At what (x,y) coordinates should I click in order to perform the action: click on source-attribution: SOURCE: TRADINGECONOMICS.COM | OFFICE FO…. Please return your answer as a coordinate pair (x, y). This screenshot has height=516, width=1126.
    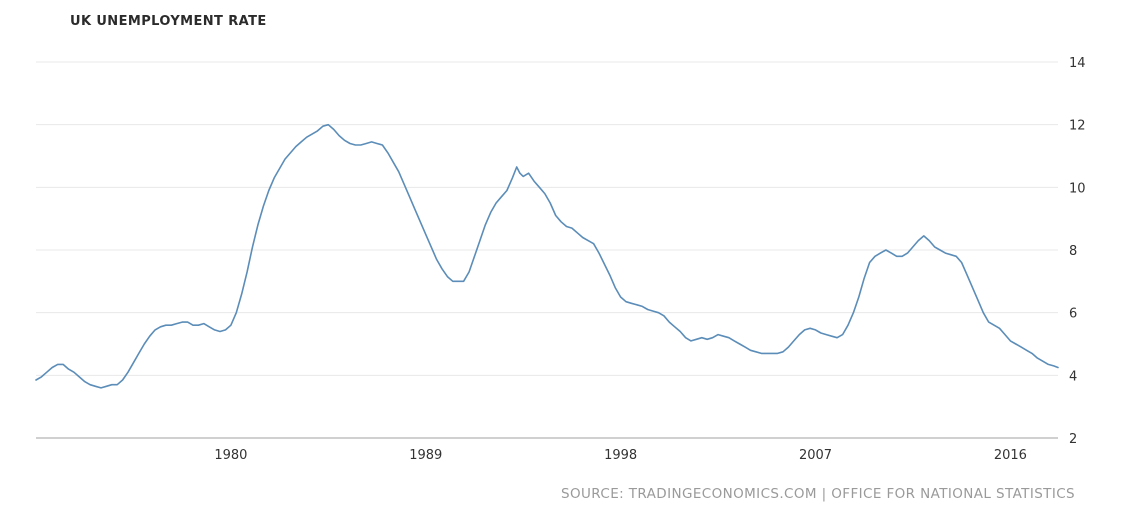
    Looking at the image, I should click on (818, 494).